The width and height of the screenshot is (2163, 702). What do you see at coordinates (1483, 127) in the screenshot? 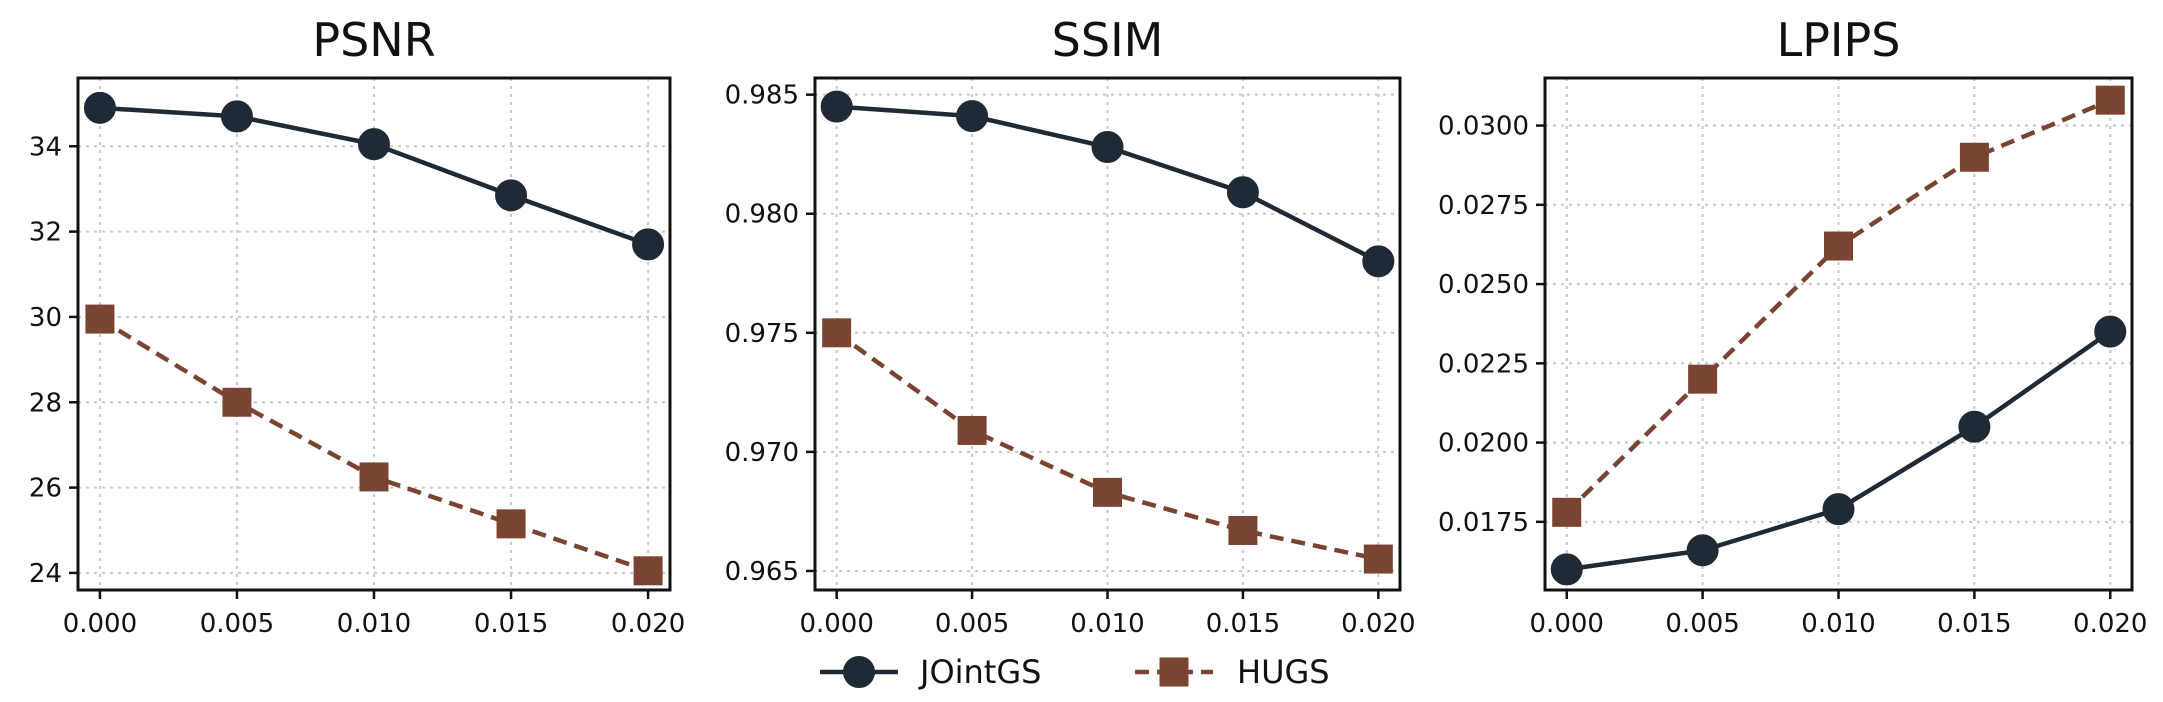
I see `y-tick-label: 0.0300` at bounding box center [1483, 127].